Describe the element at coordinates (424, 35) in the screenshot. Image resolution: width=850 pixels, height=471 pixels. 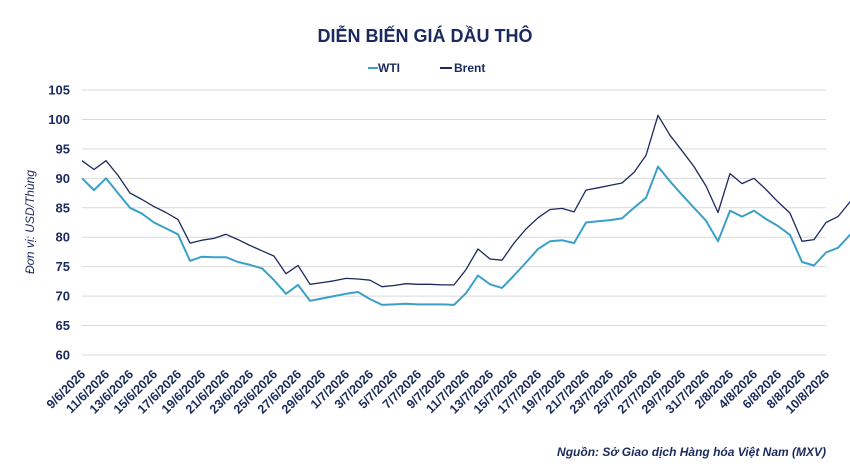
I see `chart-title: DIỄN BIẾN GIÁ DẦU THÔ` at that location.